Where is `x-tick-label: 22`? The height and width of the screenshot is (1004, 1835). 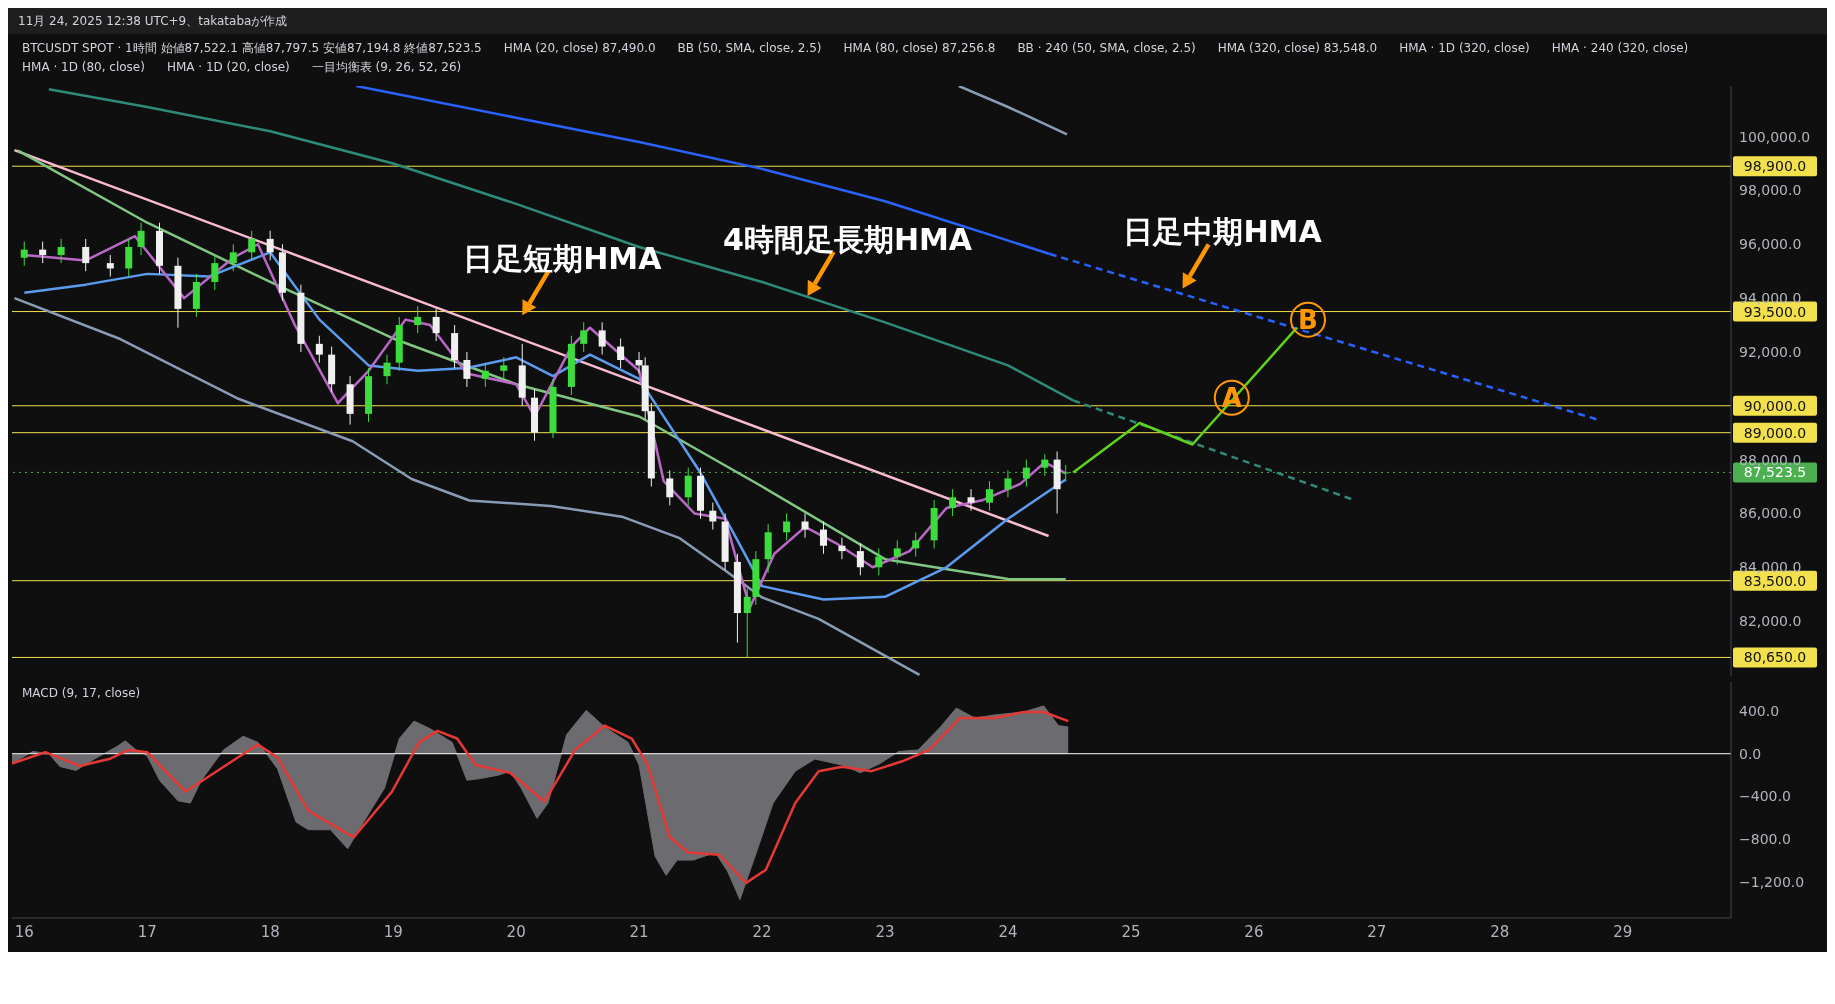
x-tick-label: 22 is located at coordinates (762, 931).